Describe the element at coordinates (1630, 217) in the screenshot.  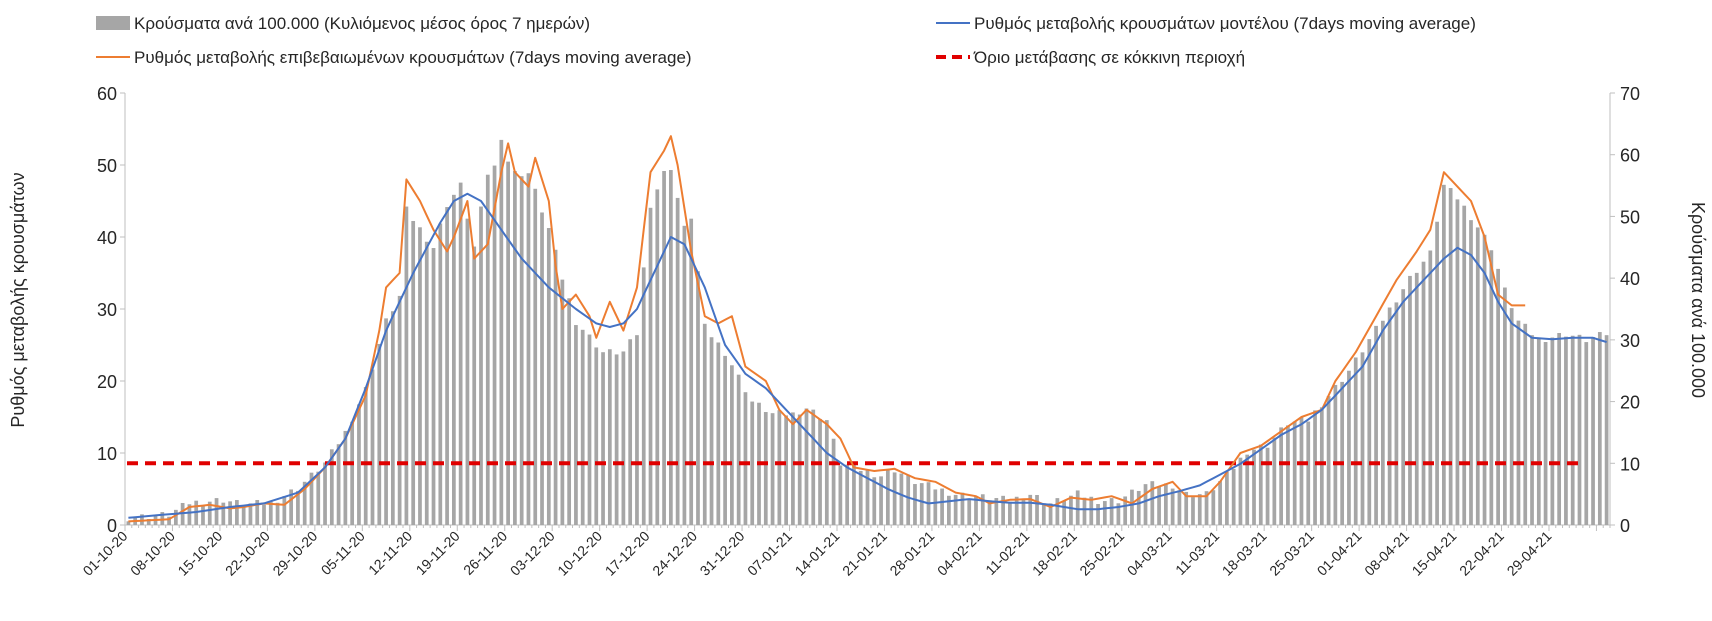
I see `y-right-tick-label: 50` at that location.